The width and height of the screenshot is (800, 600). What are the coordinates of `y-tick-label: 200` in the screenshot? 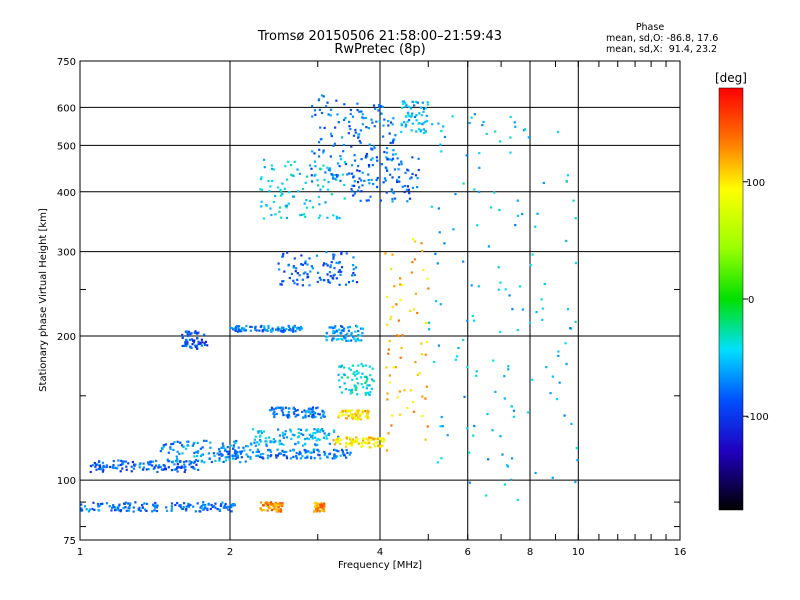 It's located at (66, 337).